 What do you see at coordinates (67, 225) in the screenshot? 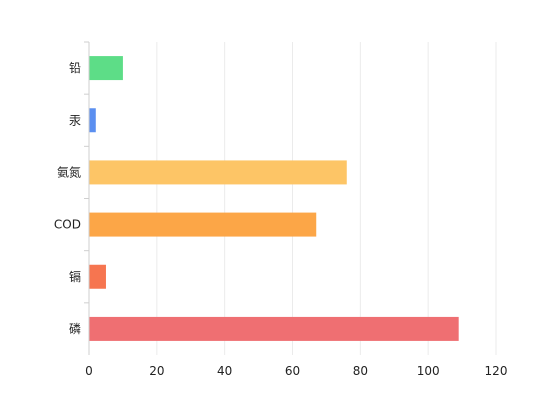
I see `y-tick-label-2: COD` at bounding box center [67, 225].